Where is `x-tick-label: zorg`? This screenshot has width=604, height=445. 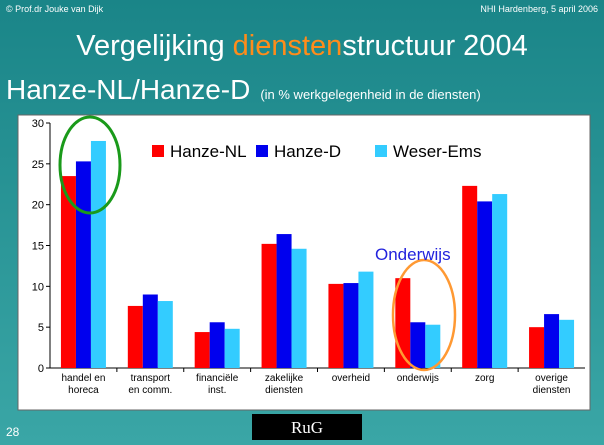
x-tick-label: zorg is located at coordinates (484, 378).